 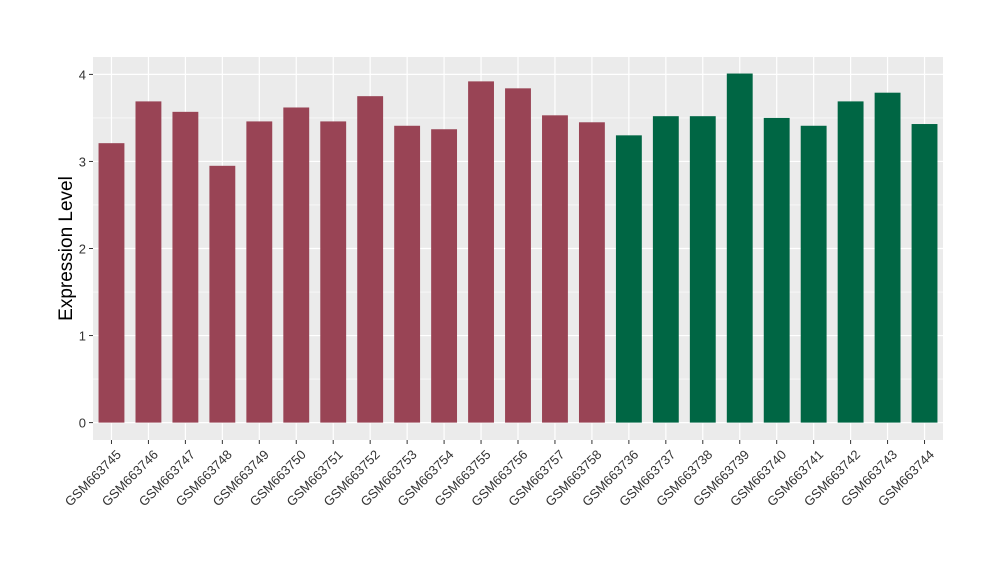 I want to click on y-tick-label: 0, so click(x=82, y=423).